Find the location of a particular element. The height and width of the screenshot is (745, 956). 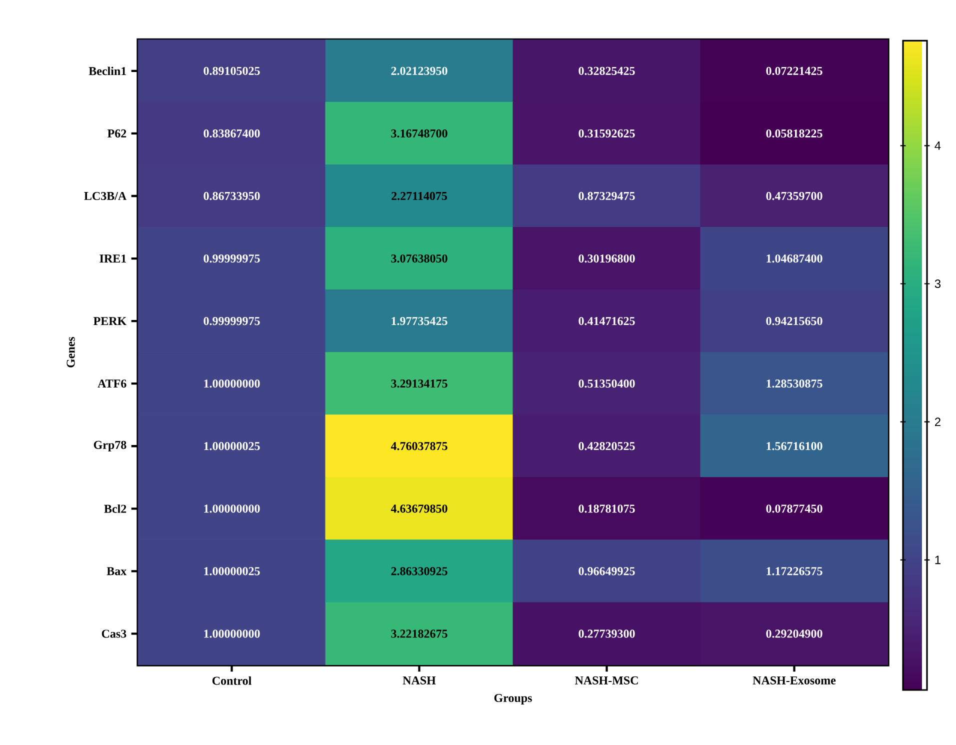

data-label: 3.07638050 is located at coordinates (419, 258).